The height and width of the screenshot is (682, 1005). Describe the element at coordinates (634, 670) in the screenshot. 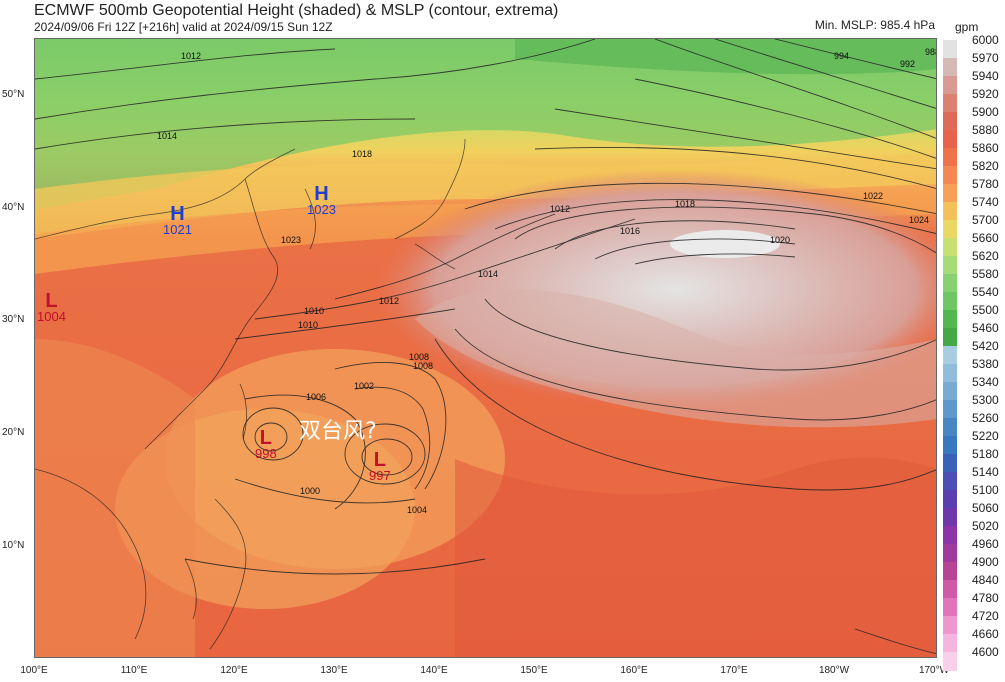

I see `lon-label: 160°E` at that location.